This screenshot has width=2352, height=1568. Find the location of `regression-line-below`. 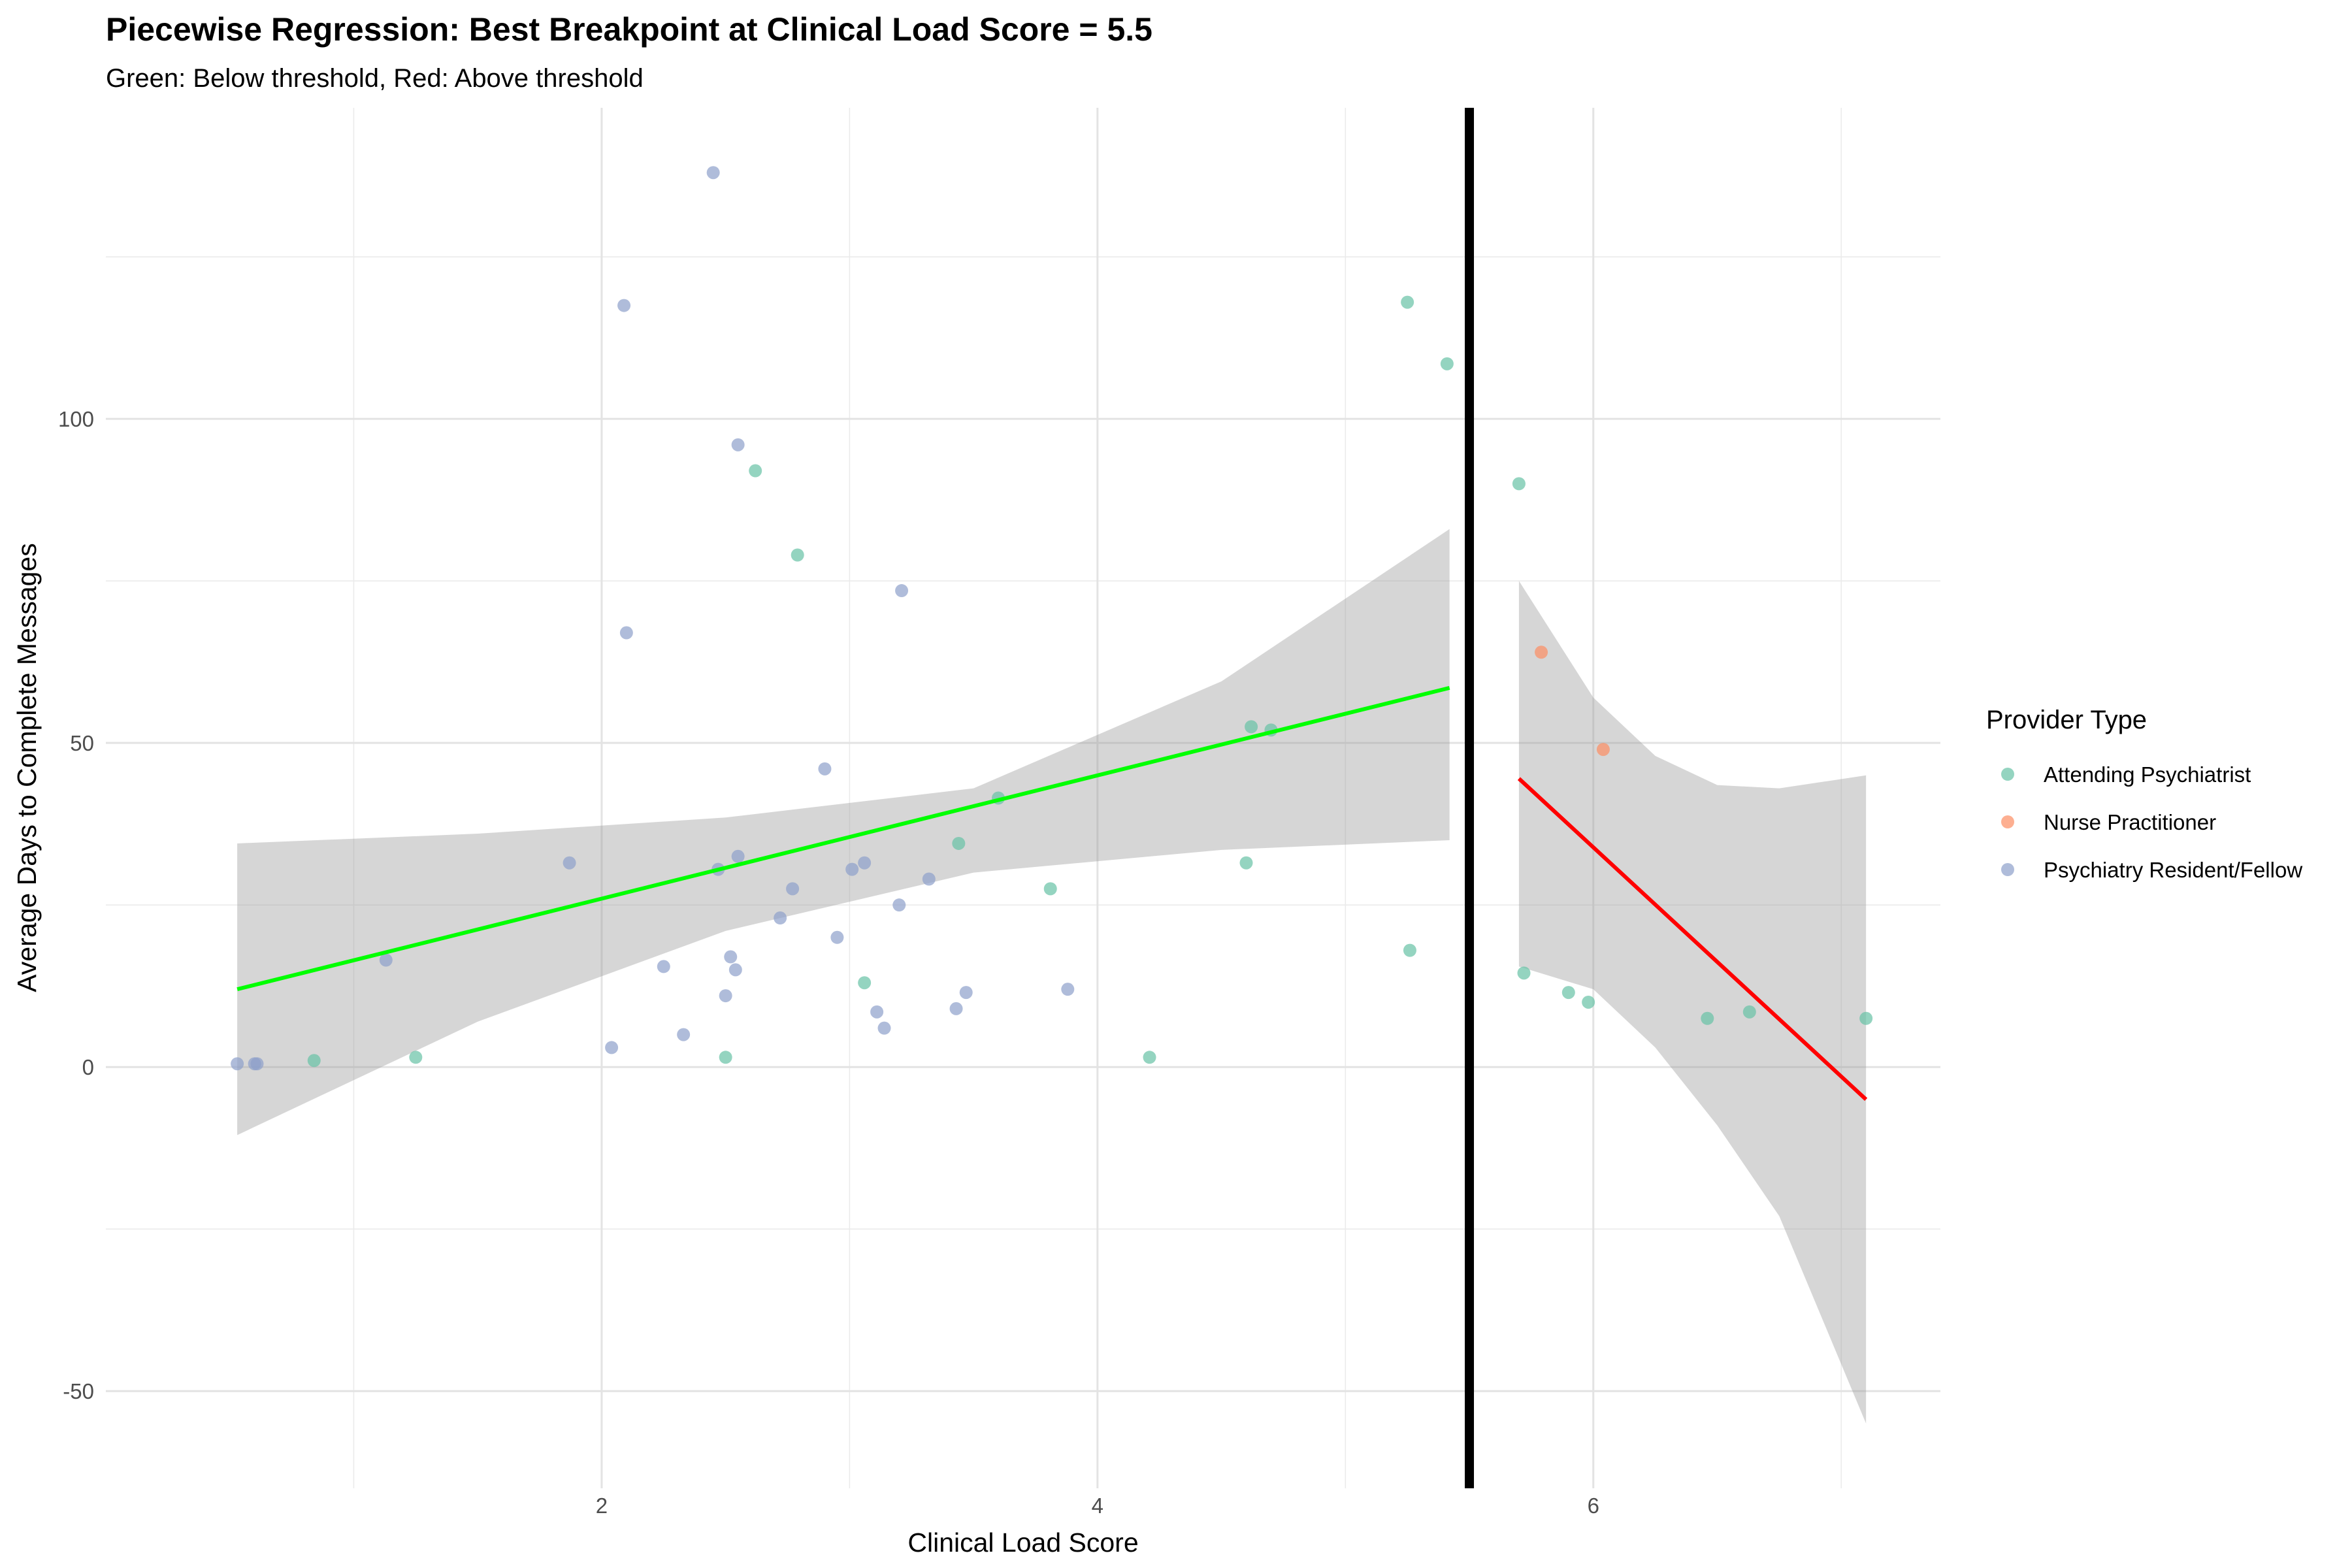

regression-line-below is located at coordinates (843, 838).